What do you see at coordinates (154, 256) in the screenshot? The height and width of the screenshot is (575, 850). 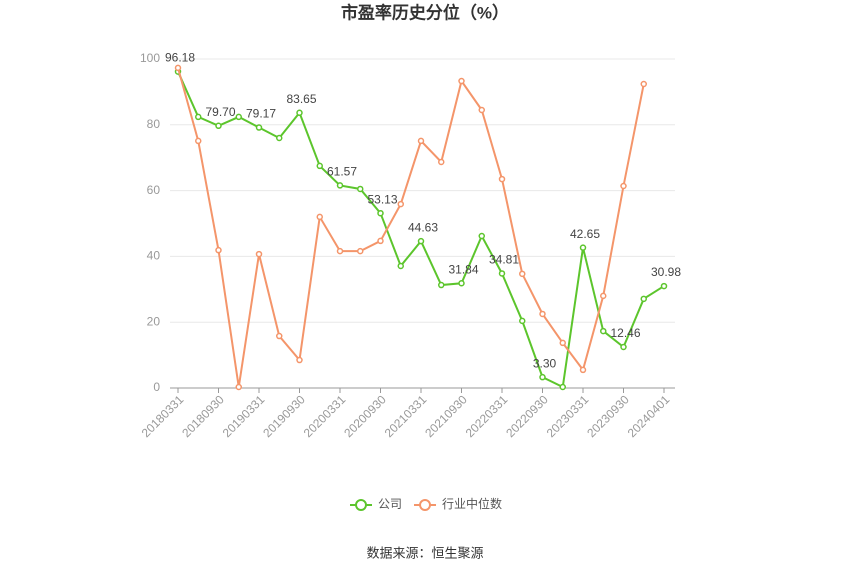 I see `y-tick-label: 40` at bounding box center [154, 256].